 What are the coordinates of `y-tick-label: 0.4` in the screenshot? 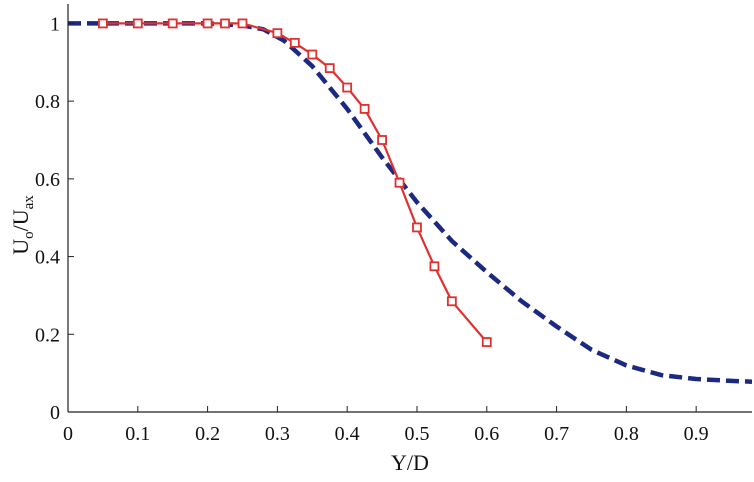 It's located at (47, 258).